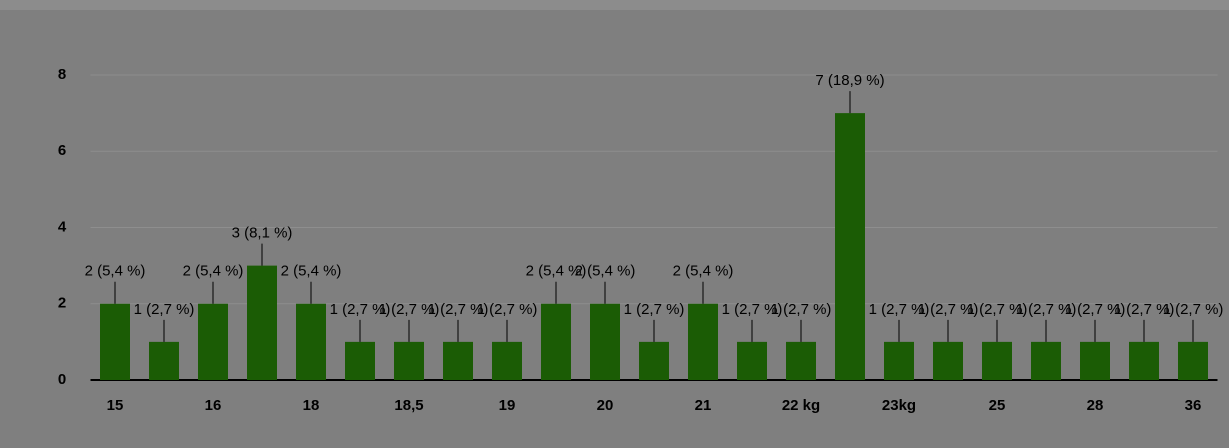 The width and height of the screenshot is (1229, 448). I want to click on x-tick-label: 21, so click(703, 405).